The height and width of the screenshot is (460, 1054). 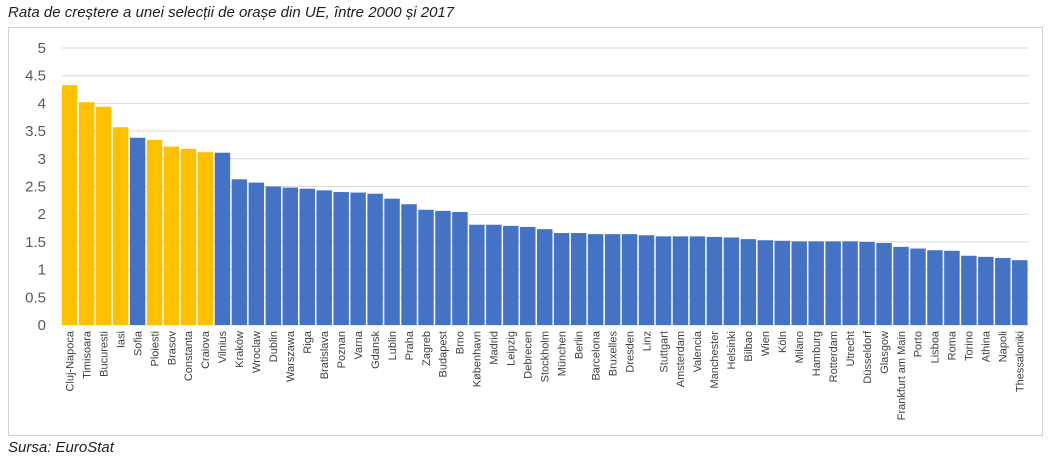 What do you see at coordinates (936, 346) in the screenshot?
I see `x-category-label: Lisboa` at bounding box center [936, 346].